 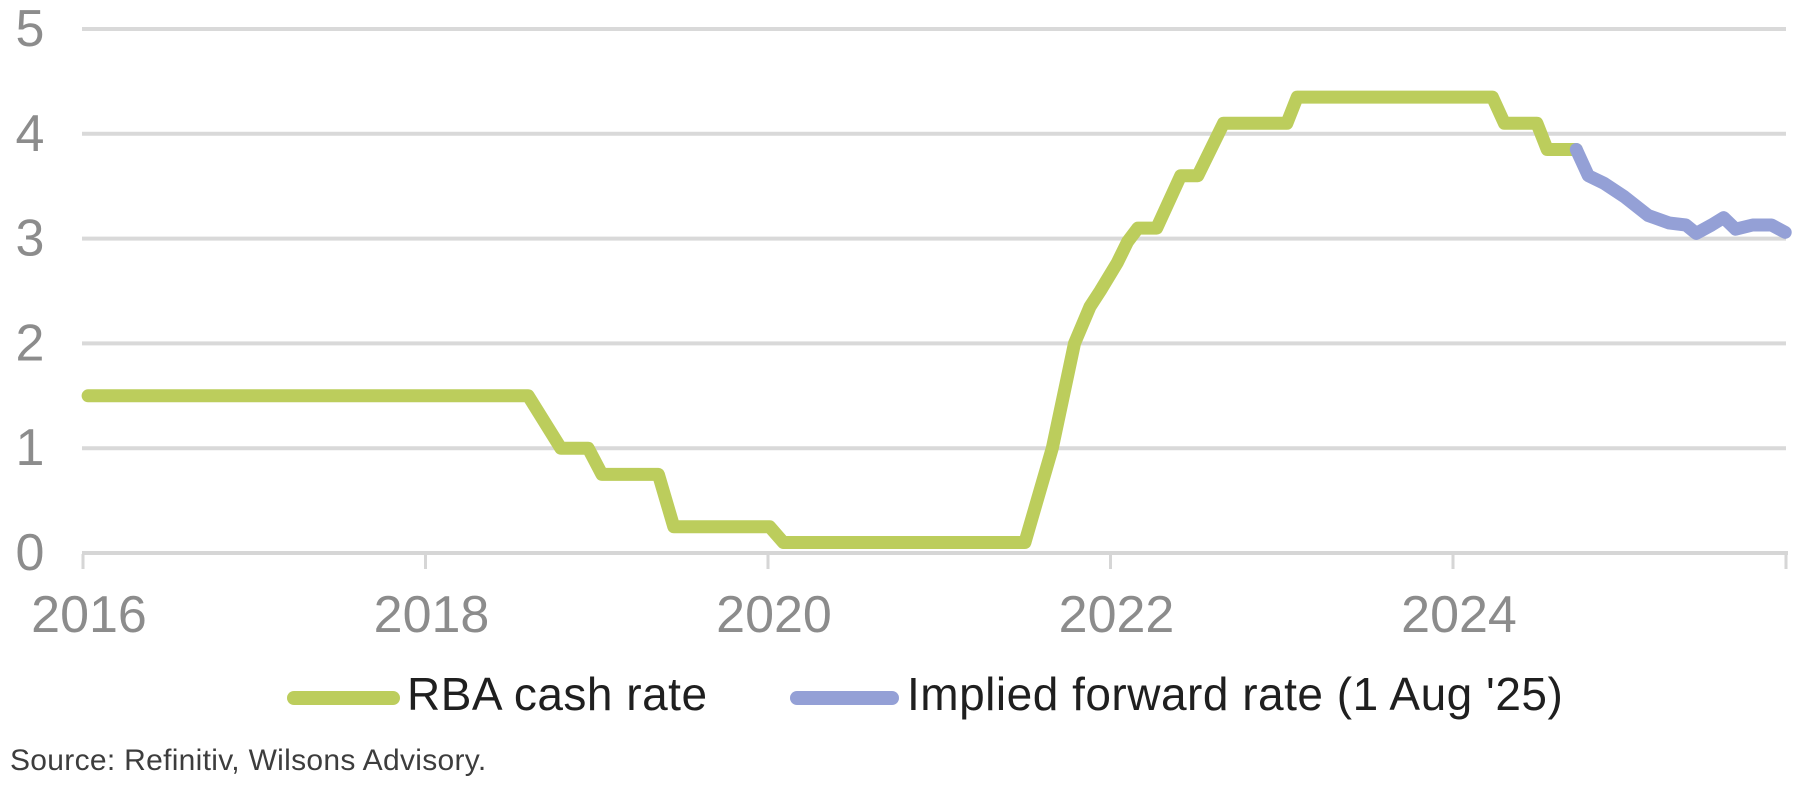 What do you see at coordinates (248, 760) in the screenshot?
I see `source-note: Source: Refinitiv, Wilsons Advisory.` at bounding box center [248, 760].